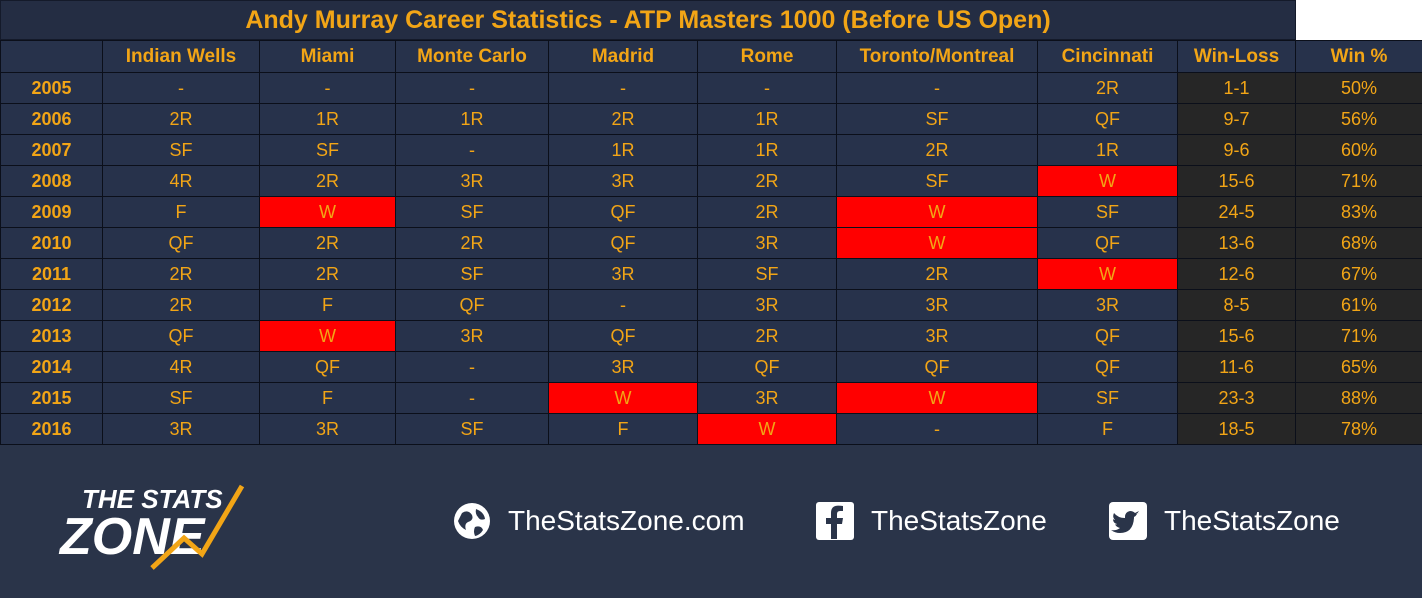  Describe the element at coordinates (51, 88) in the screenshot. I see `year-cell: 2005` at that location.